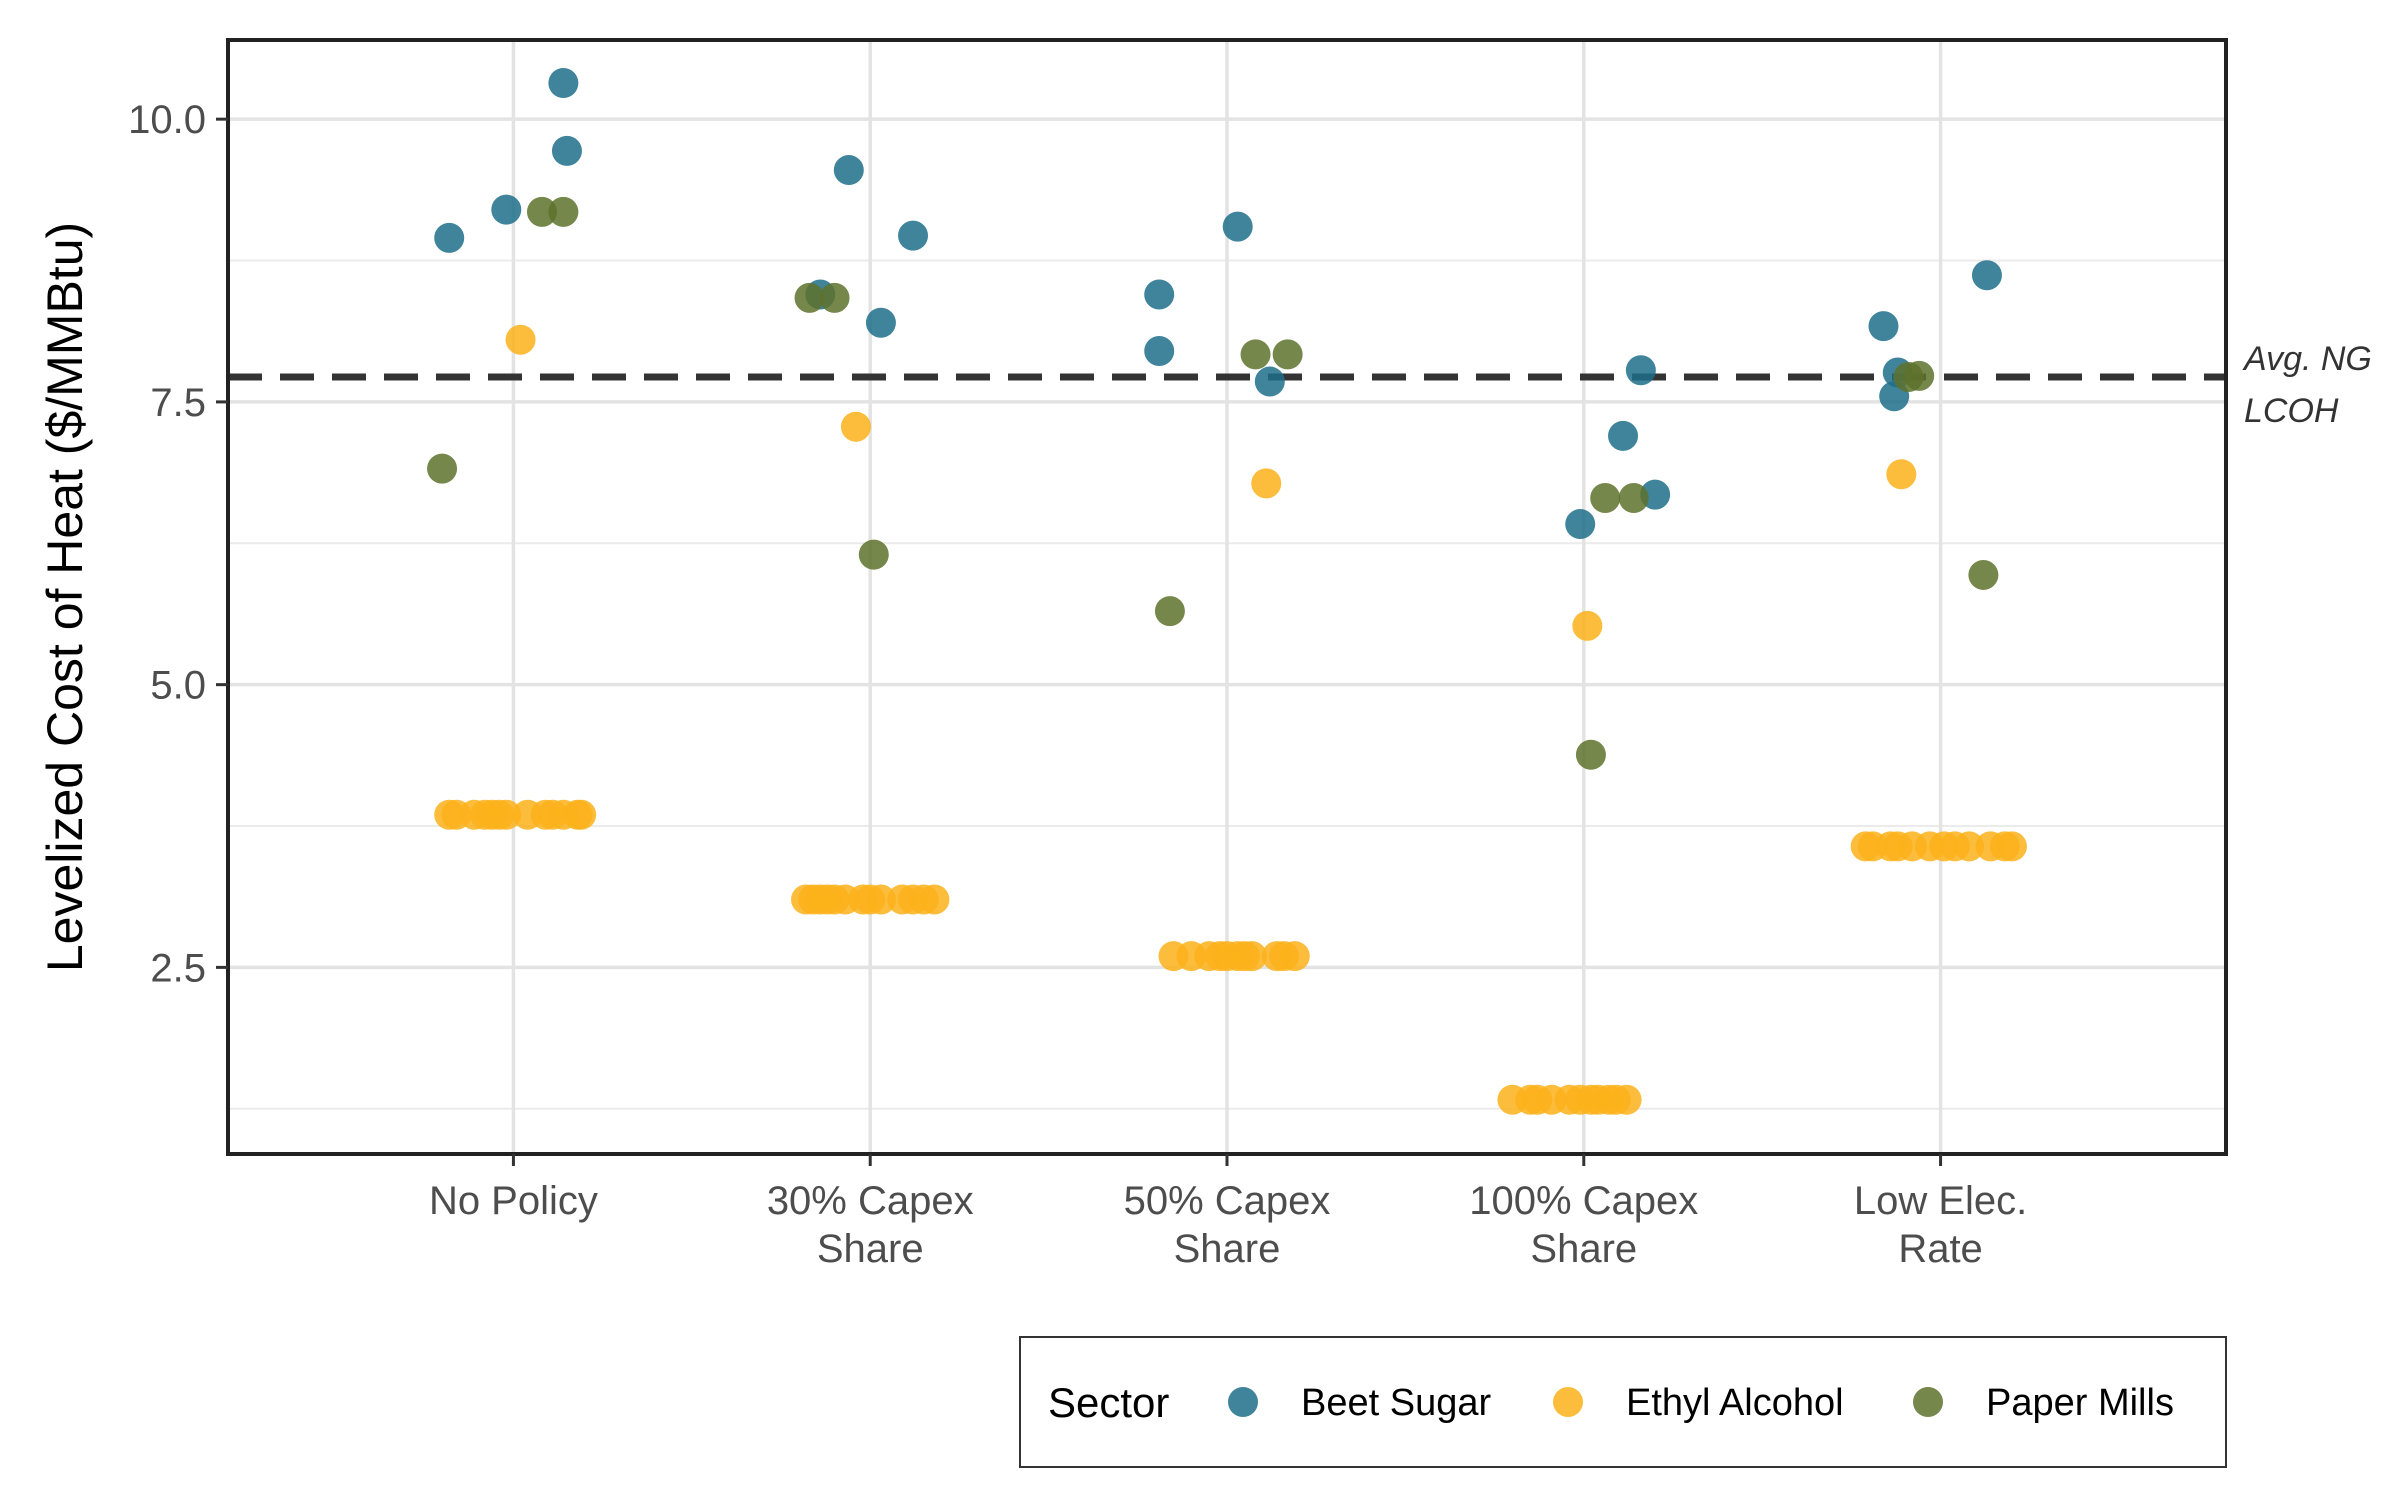 The image size is (2400, 1500). Describe the element at coordinates (870, 1225) in the screenshot. I see `x-tick-label: 30% Capex Share` at that location.